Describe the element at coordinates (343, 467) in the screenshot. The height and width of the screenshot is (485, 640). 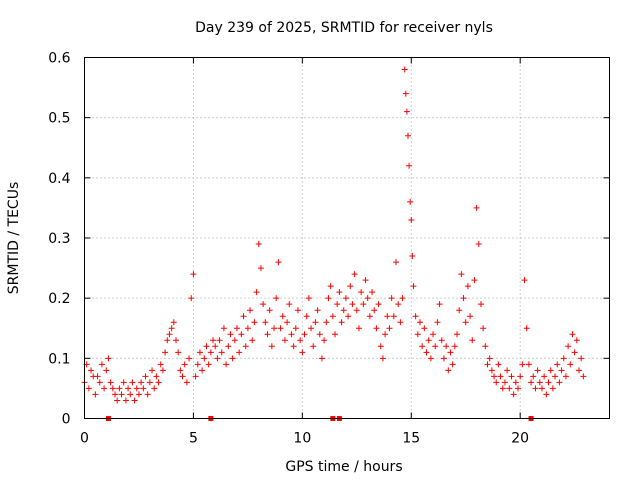
I see `x-axis-title: GPS time / hours` at that location.